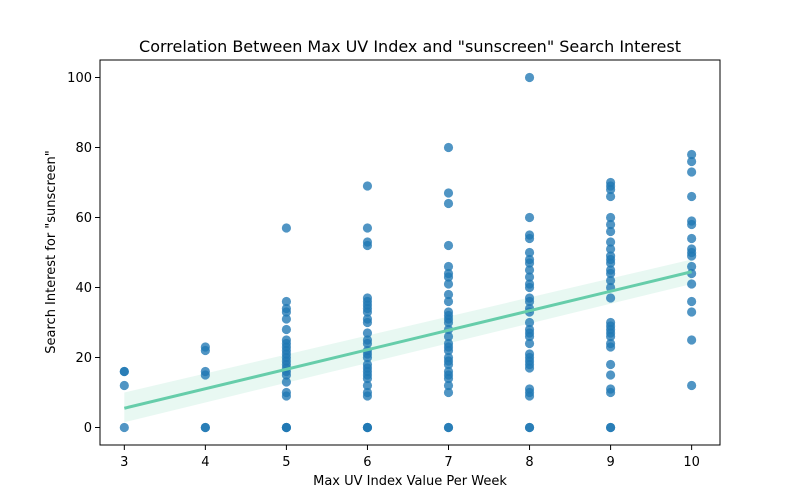  What do you see at coordinates (410, 481) in the screenshot?
I see `x-axis-label: Max UV Index Value Per Week` at bounding box center [410, 481].